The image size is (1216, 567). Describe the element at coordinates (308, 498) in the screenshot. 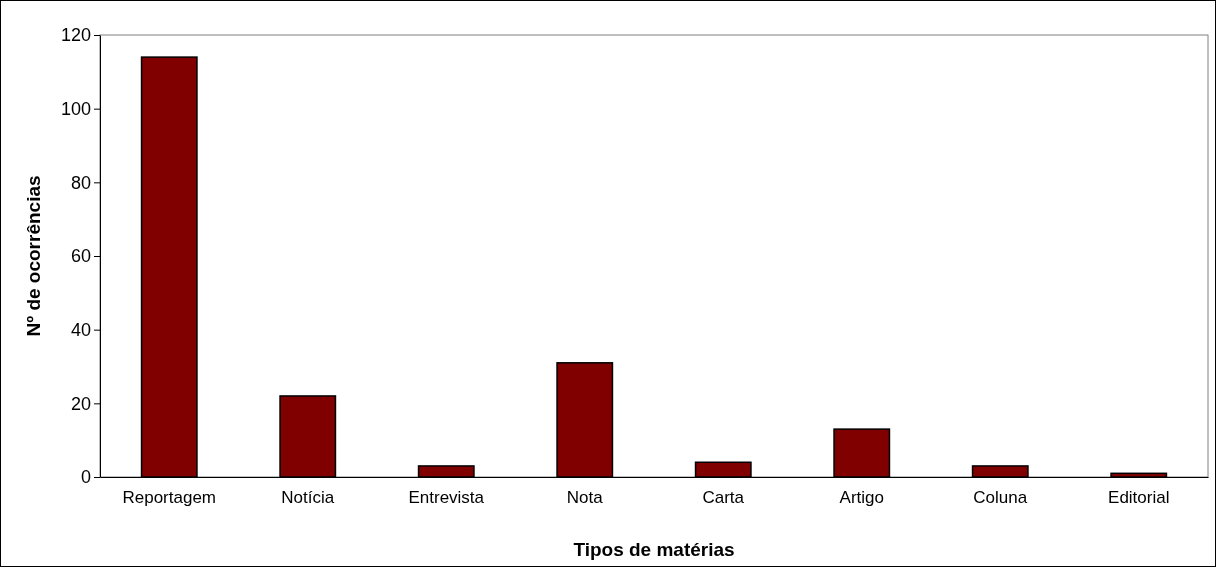

I see `x-tick-label: Notícia` at that location.